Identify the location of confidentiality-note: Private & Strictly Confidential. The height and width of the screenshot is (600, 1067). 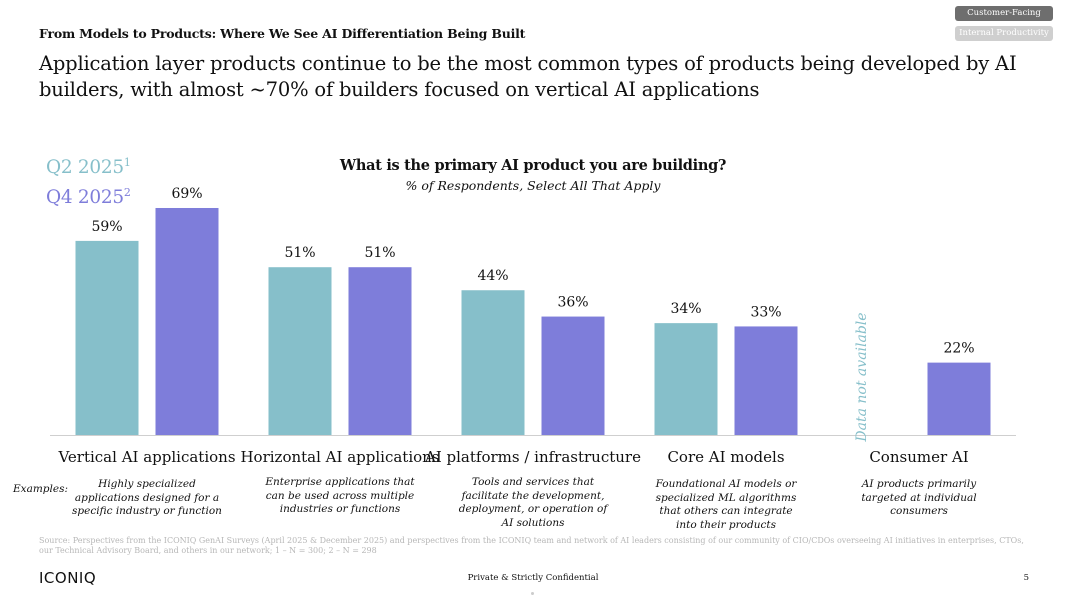
(533, 578).